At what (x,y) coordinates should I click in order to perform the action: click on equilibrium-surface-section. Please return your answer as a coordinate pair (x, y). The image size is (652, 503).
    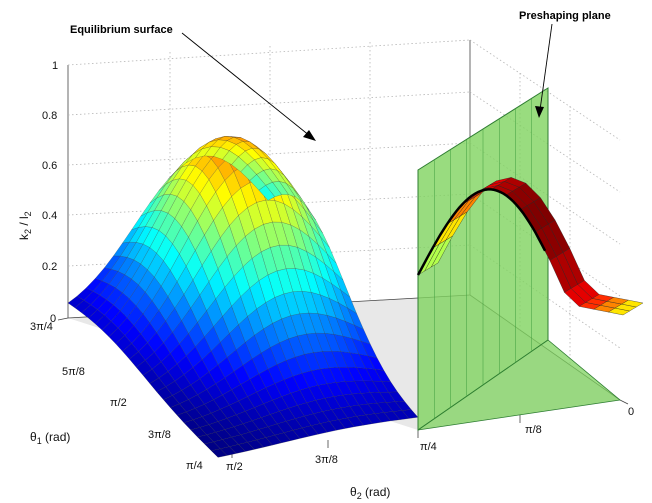
    Looking at the image, I should click on (530, 246).